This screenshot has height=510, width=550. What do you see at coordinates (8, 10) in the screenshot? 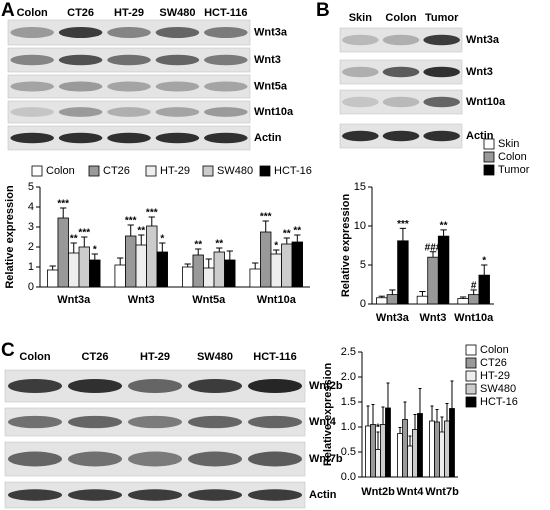
I see `panel-label: A` at bounding box center [8, 10].